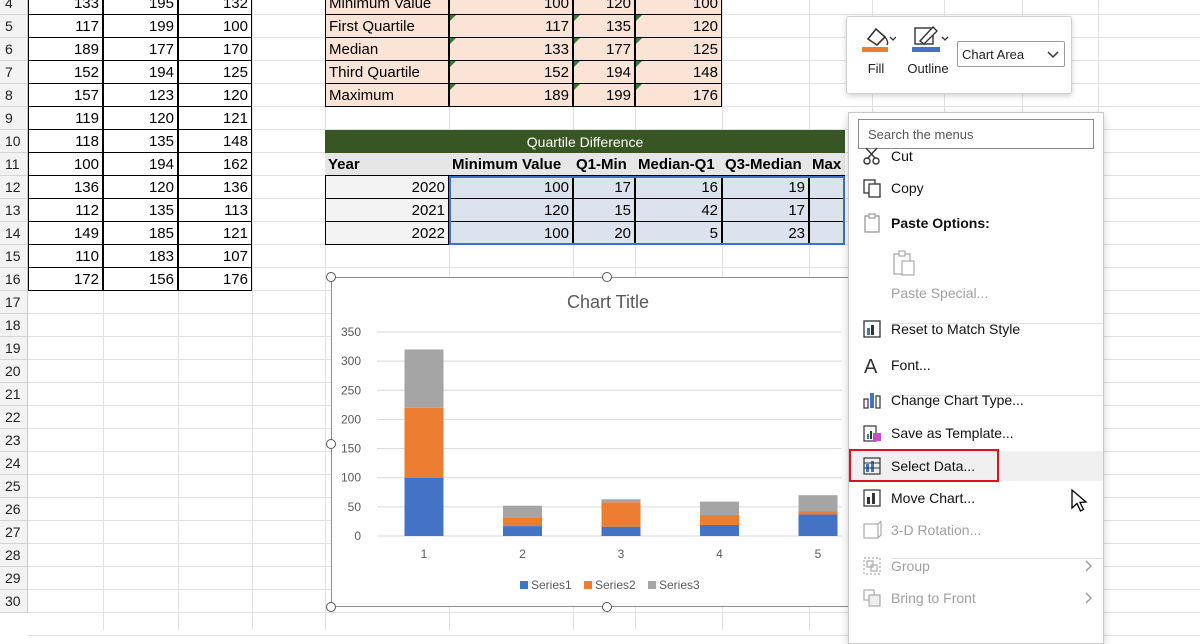  What do you see at coordinates (65, 164) in the screenshot?
I see `data-cell: 100` at bounding box center [65, 164].